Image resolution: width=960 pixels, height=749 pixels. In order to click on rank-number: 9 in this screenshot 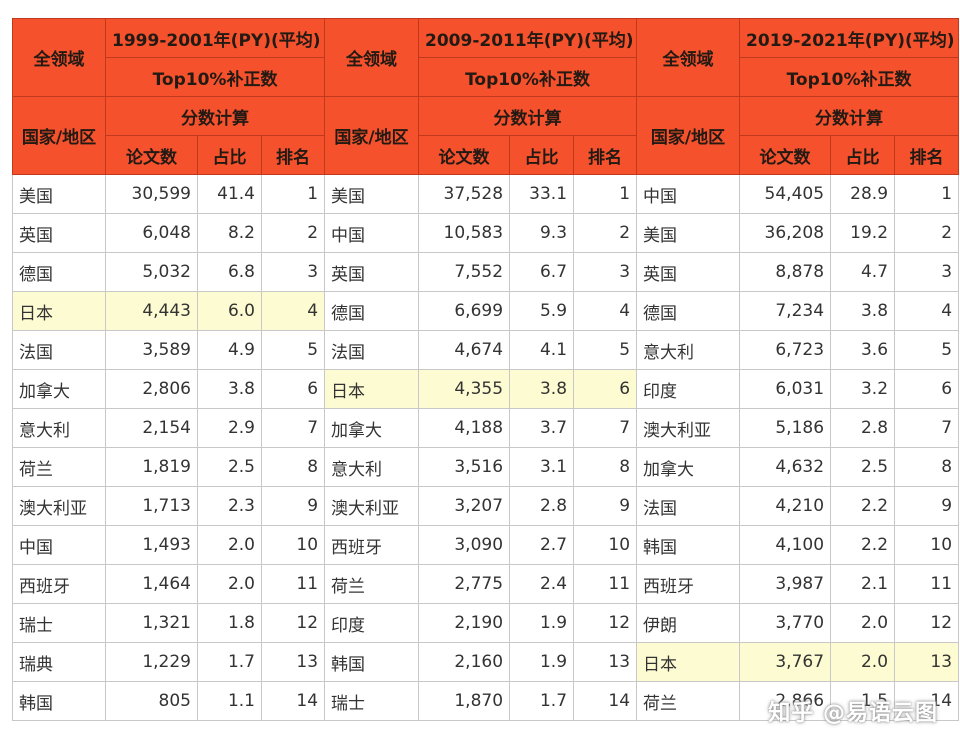, I will do `click(927, 506)`.